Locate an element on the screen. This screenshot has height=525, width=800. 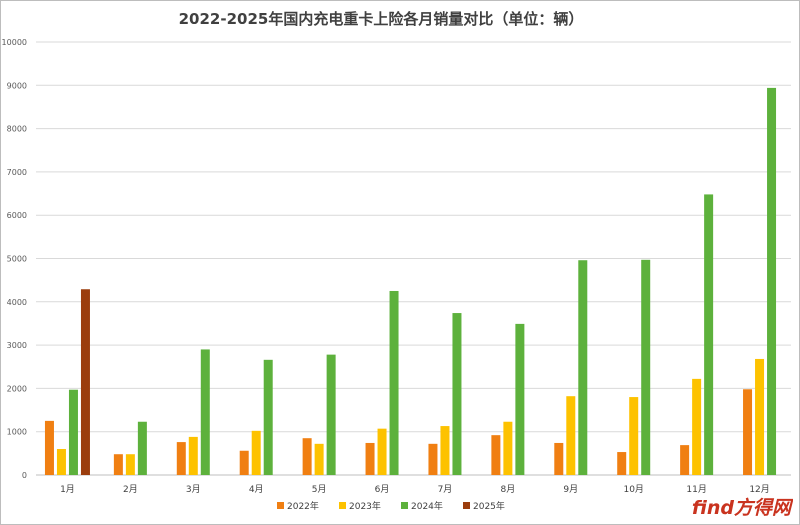
bar-2022年-11月 is located at coordinates (685, 460).